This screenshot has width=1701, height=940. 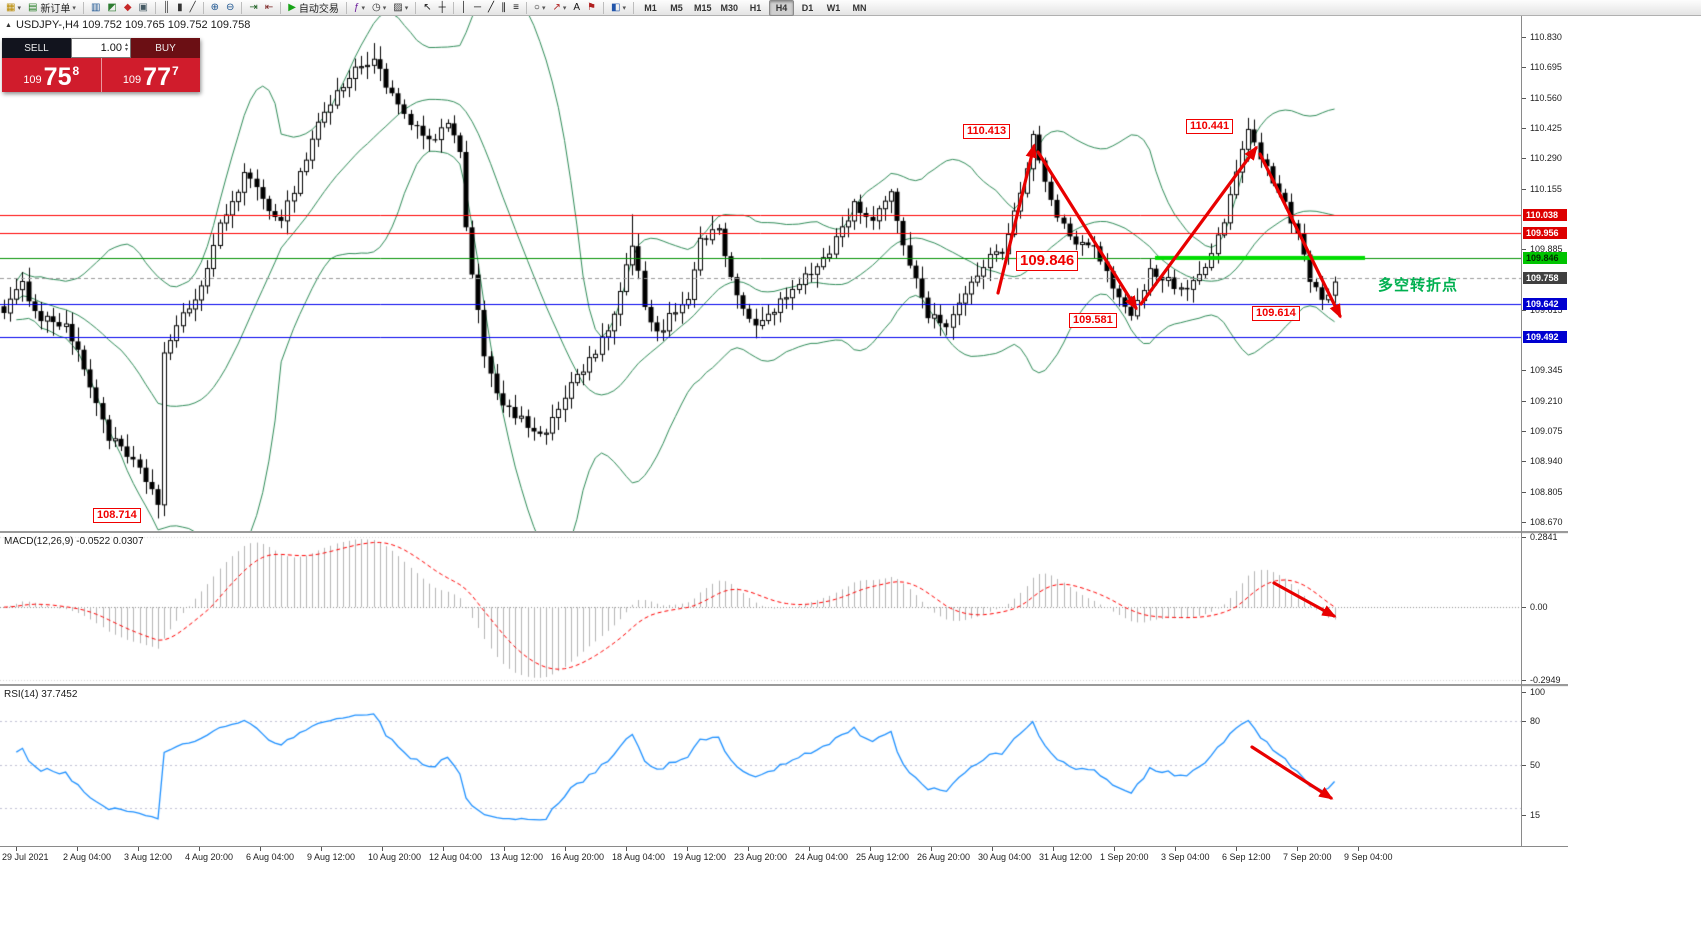 I want to click on time-axis-label: 25 Aug 12:00, so click(x=883, y=857).